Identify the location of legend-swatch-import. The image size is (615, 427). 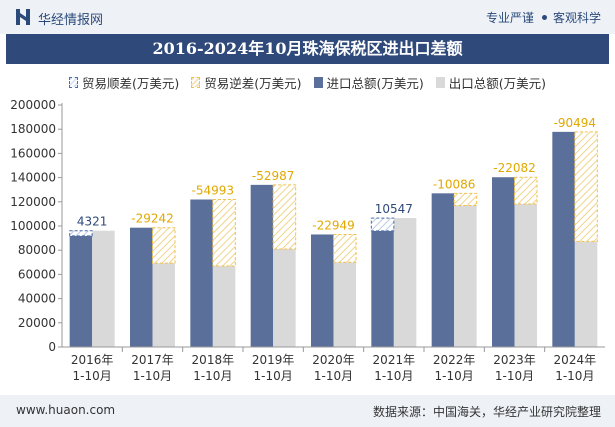
(318, 82).